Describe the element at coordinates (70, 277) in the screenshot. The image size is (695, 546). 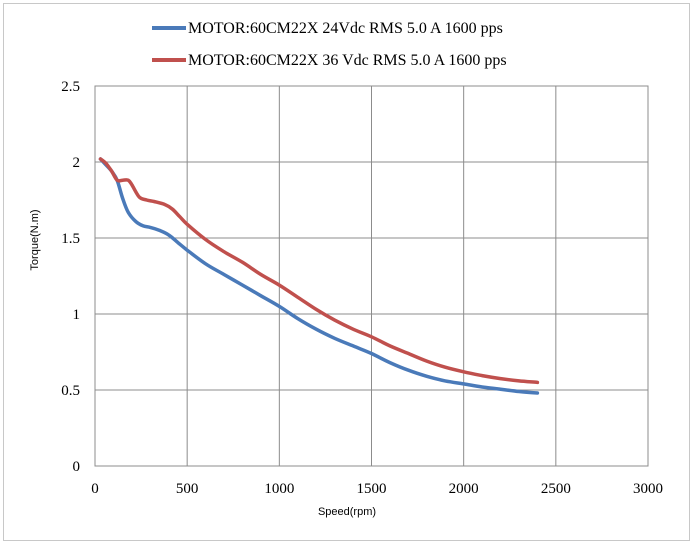
I see `y-axis-ticks: 0 0.5 1 1.5 2 2.5` at that location.